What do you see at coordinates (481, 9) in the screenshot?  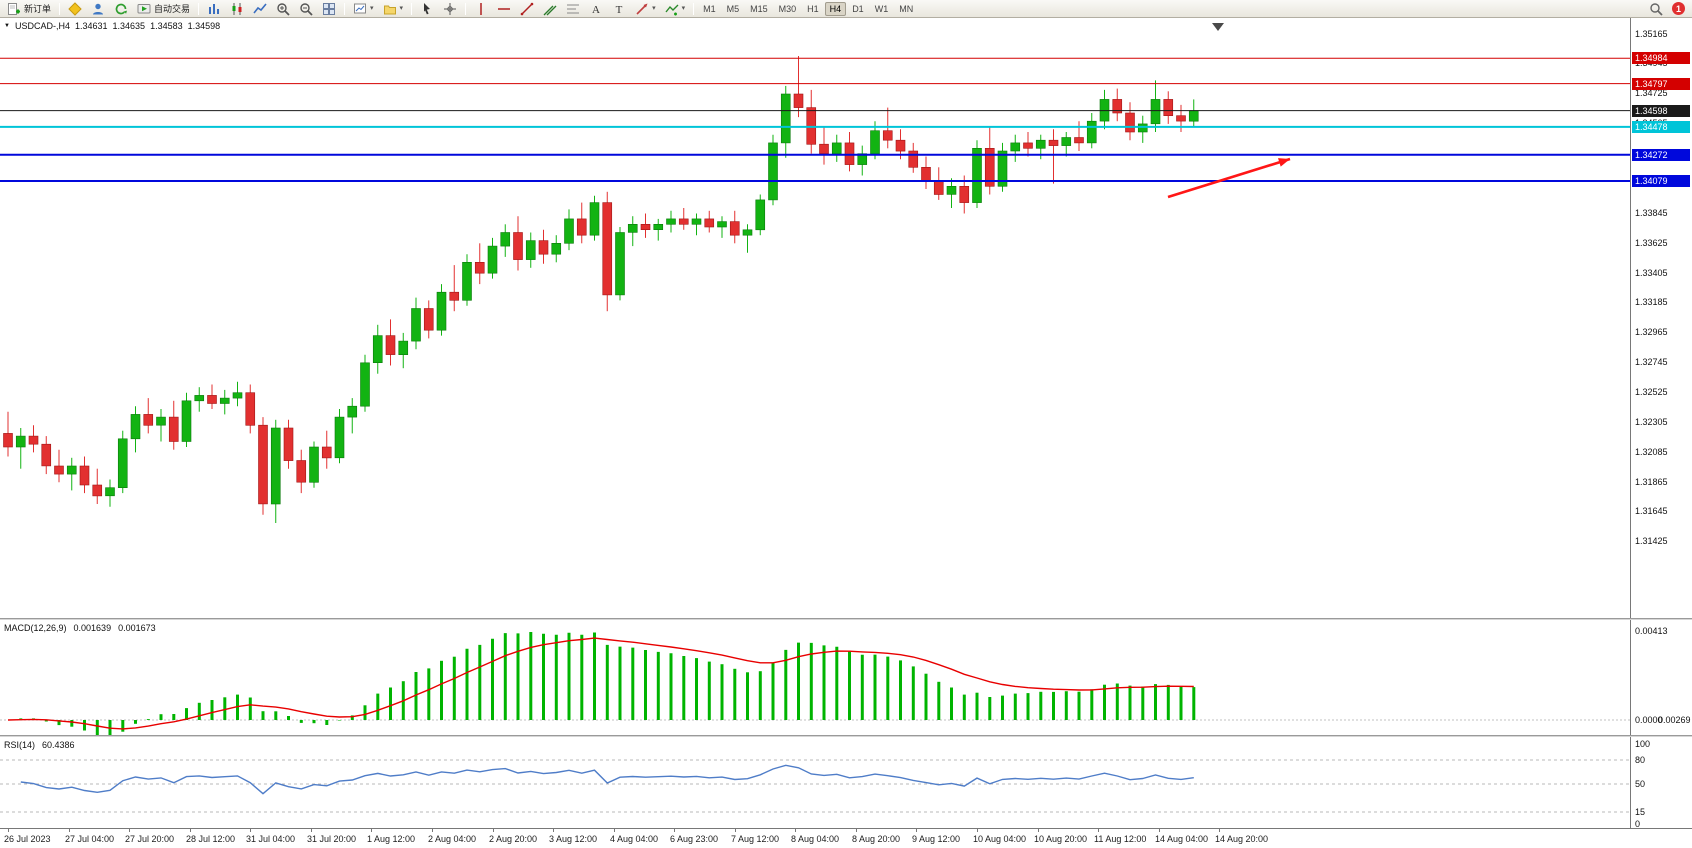 I see `vertical-line-tool-button` at bounding box center [481, 9].